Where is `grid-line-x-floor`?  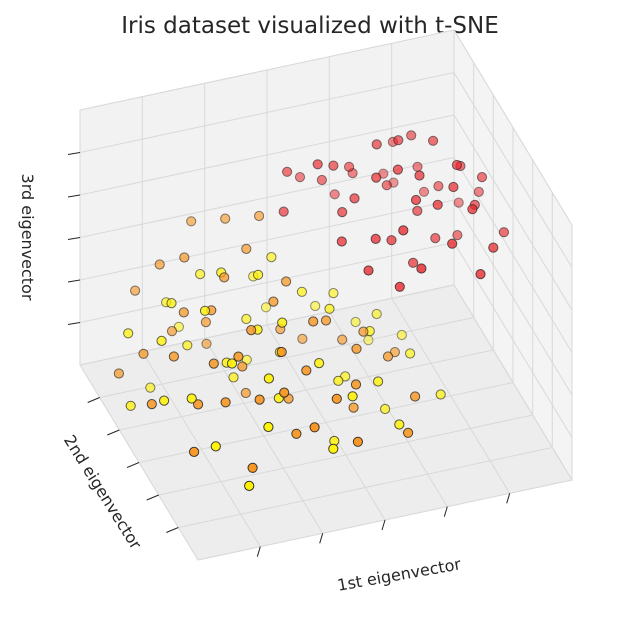 grid-line-x-floor is located at coordinates (513, 382).